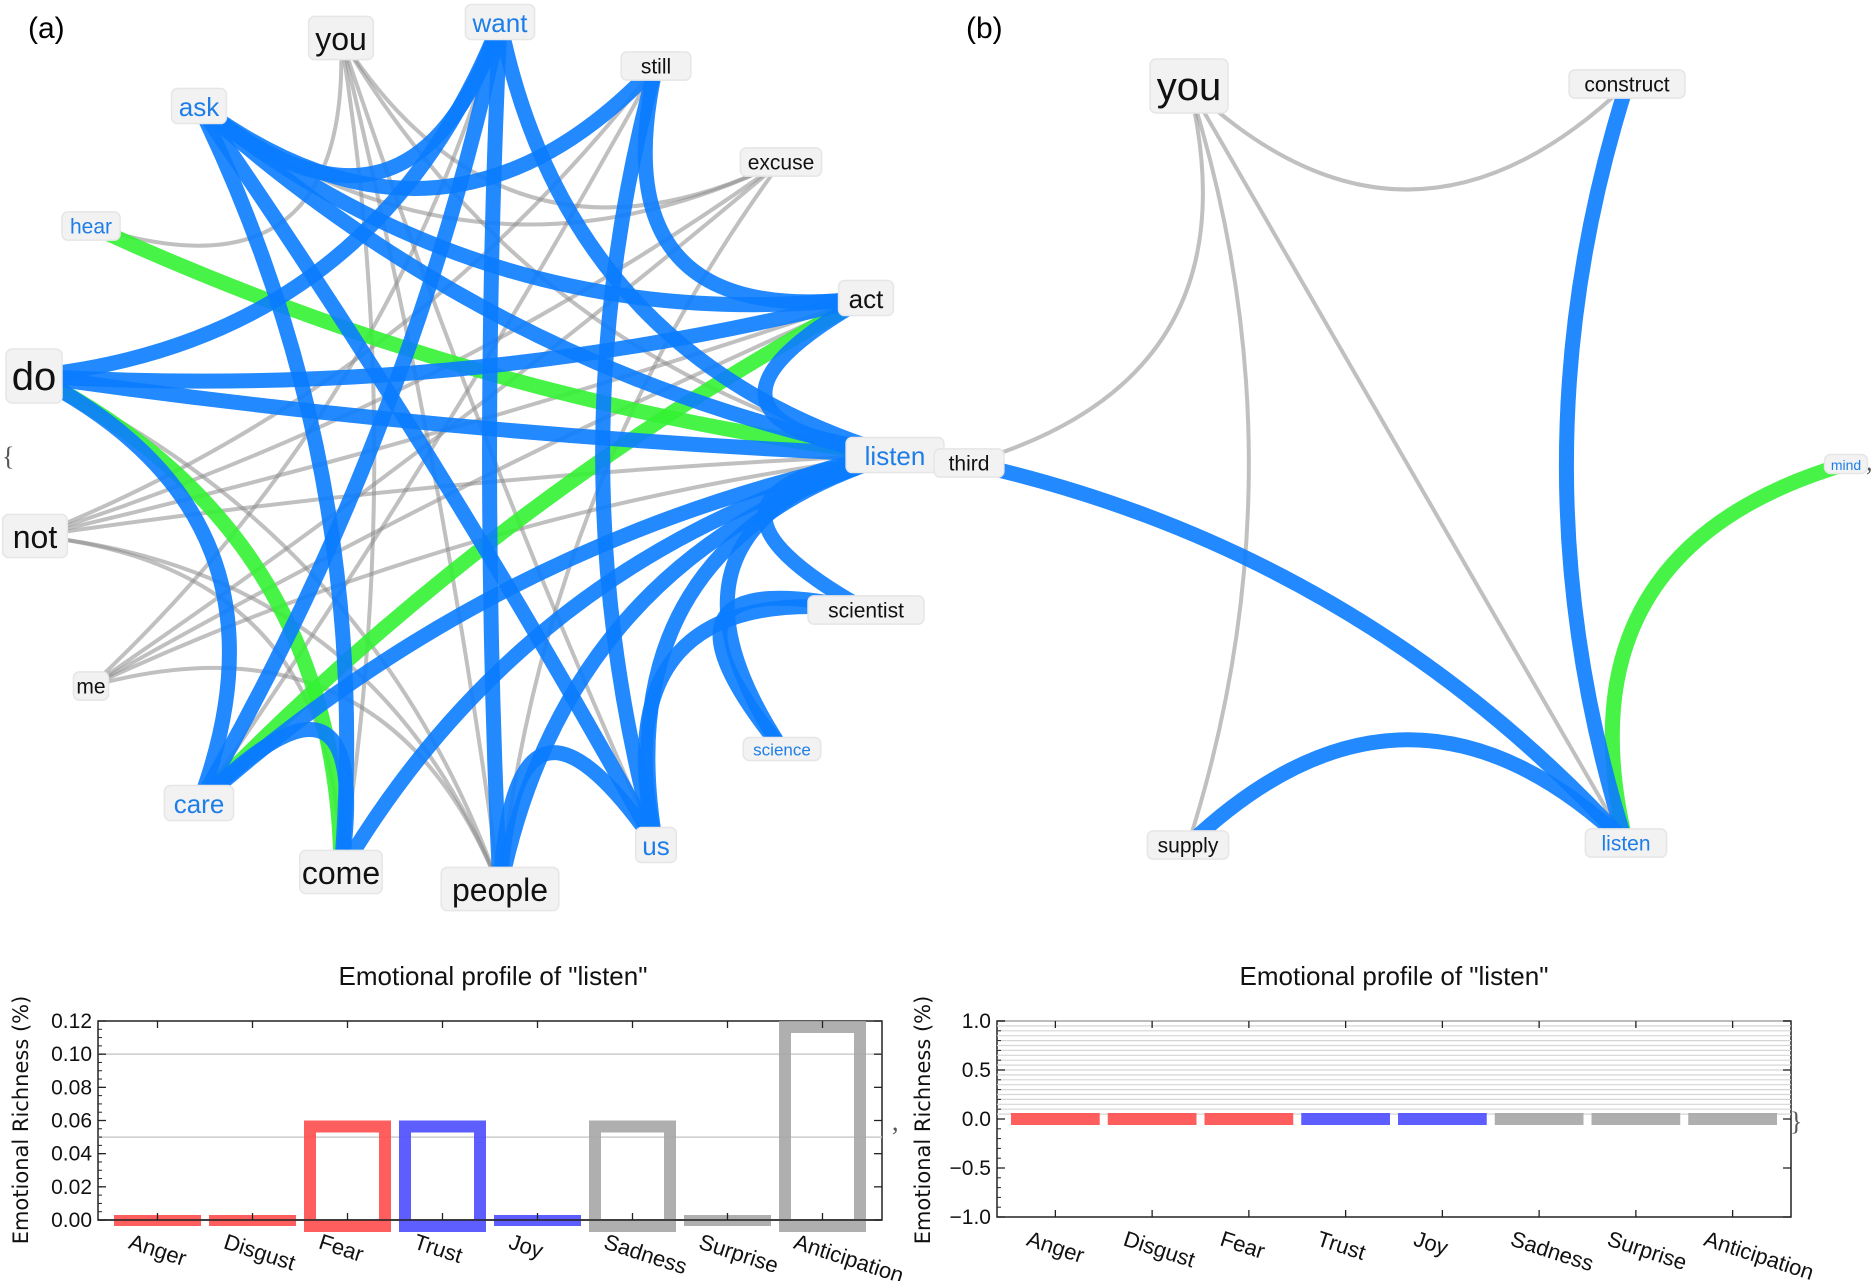 This screenshot has height=1281, width=1876. I want to click on node-label: mind, so click(1846, 465).